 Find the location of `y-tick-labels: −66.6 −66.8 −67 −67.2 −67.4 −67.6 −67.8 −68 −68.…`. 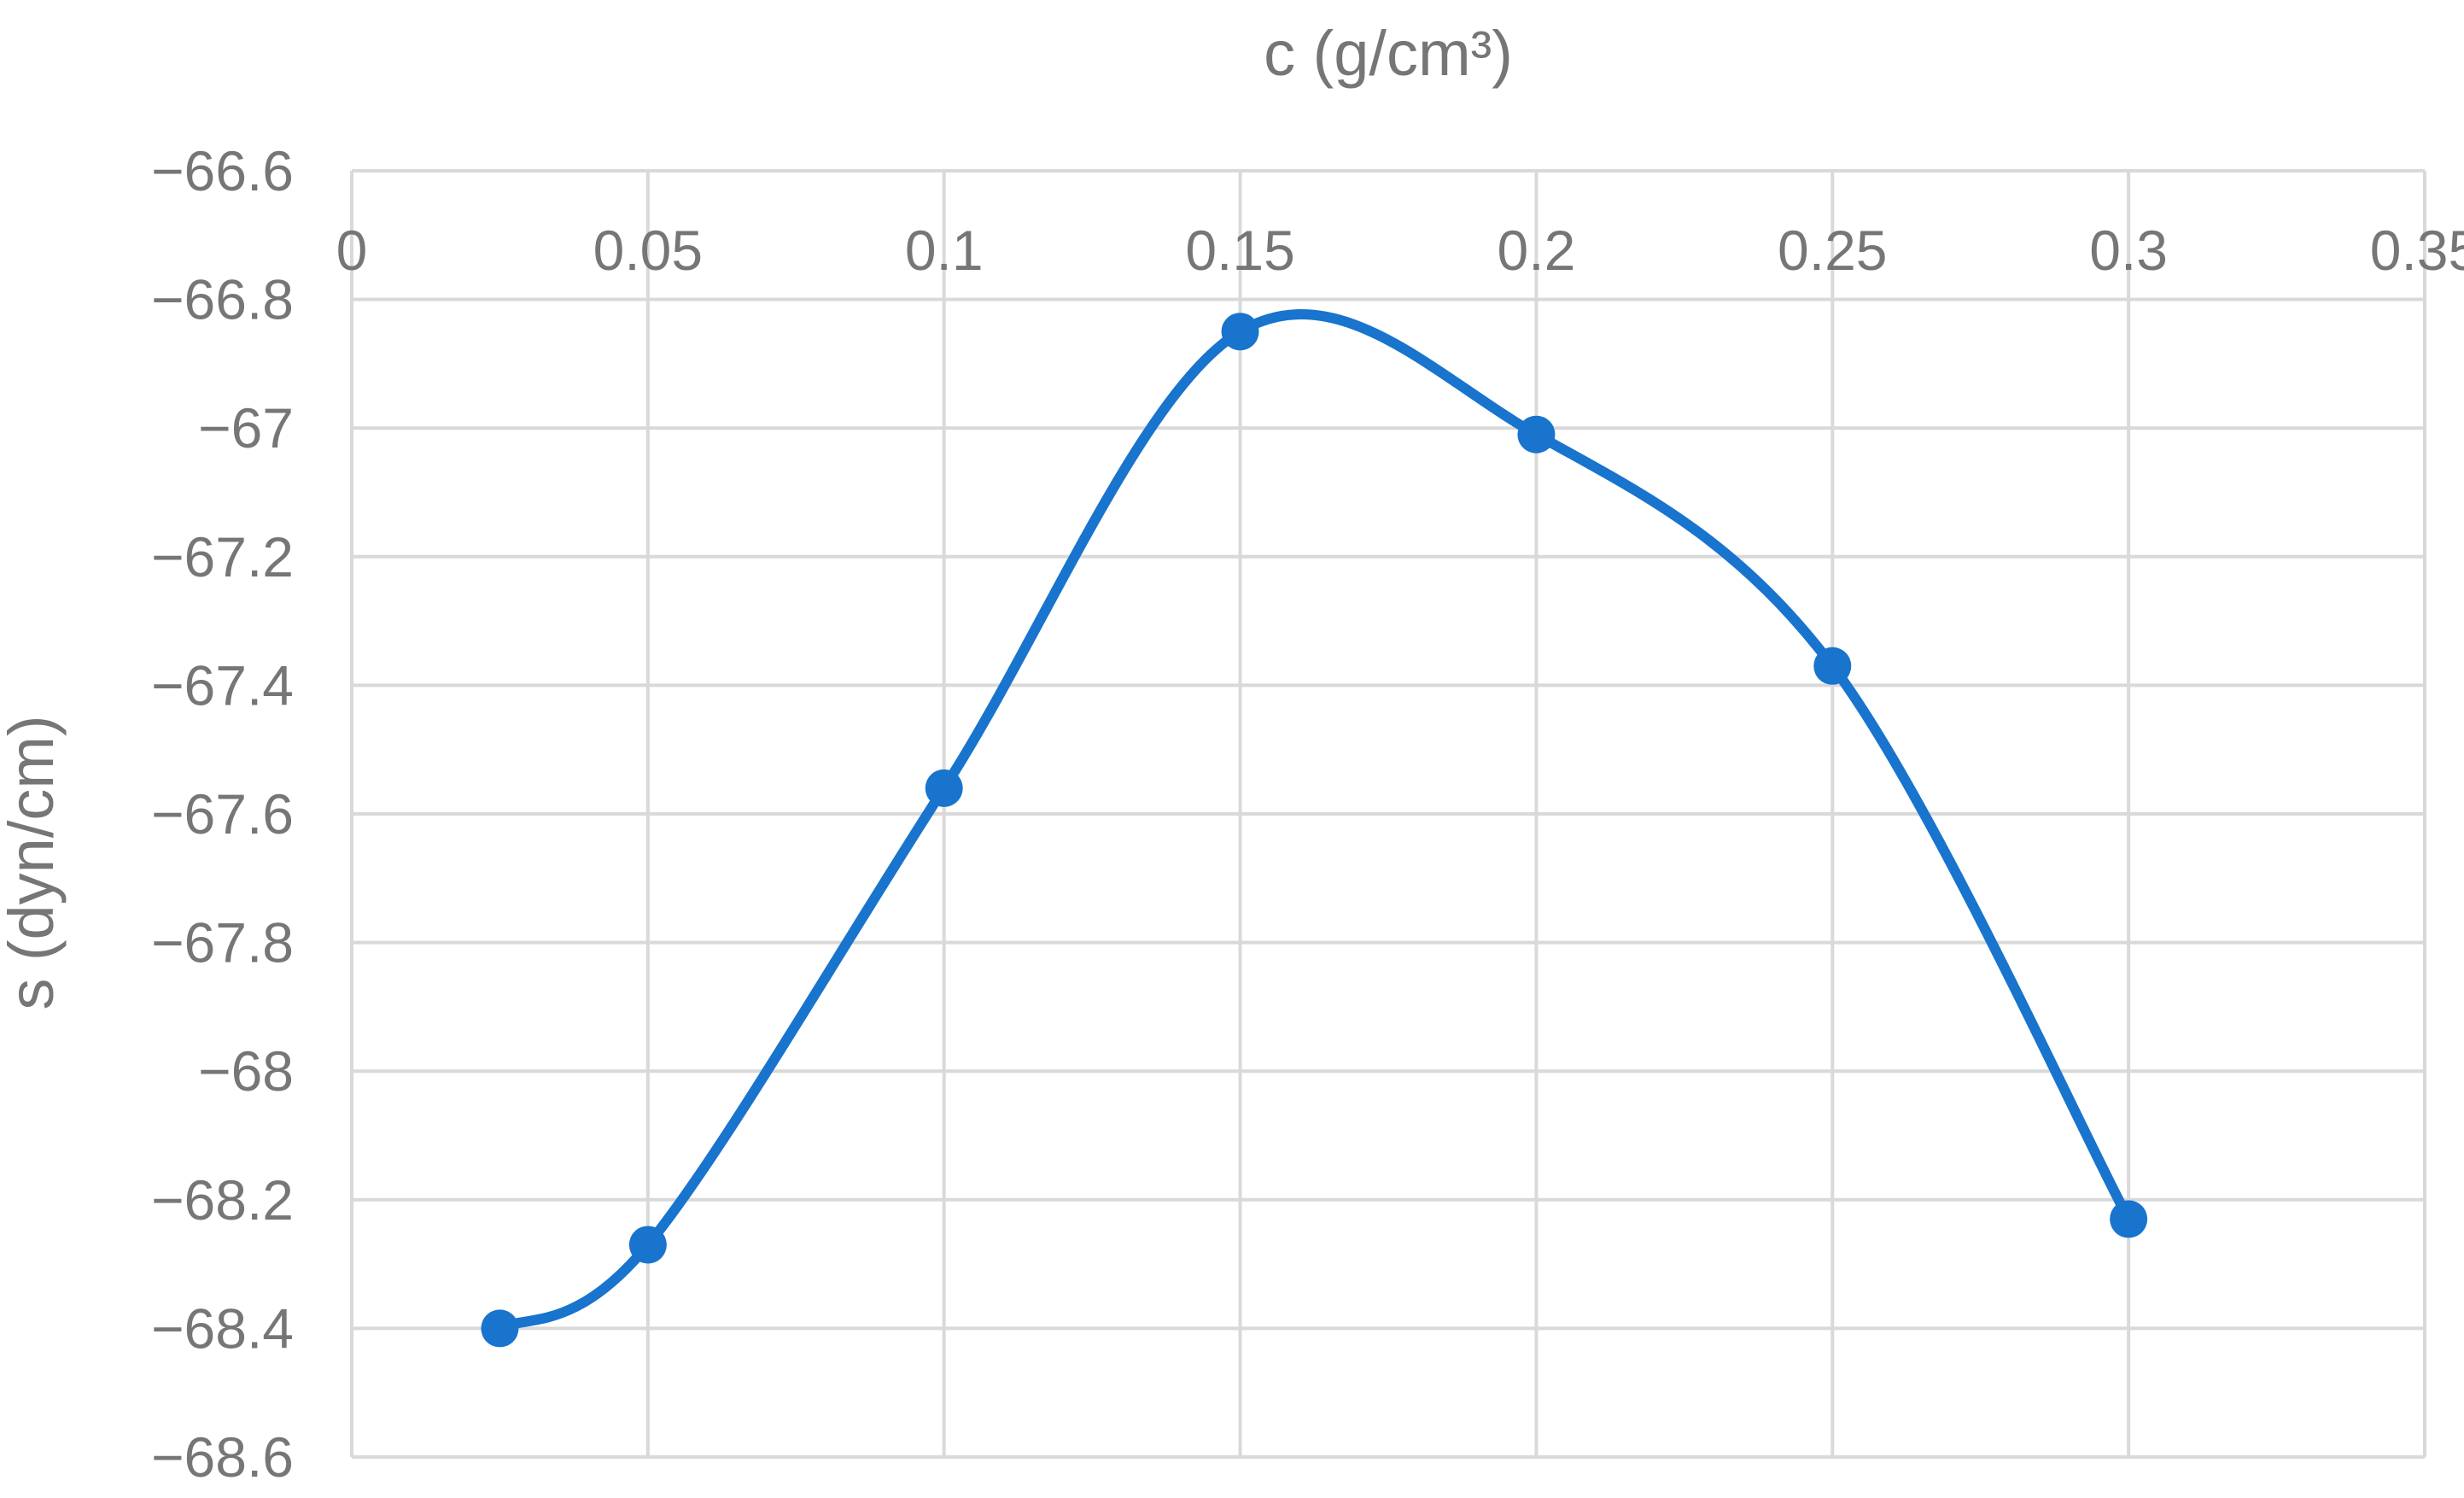

y-tick-labels: −66.6 −66.8 −67 −67.2 −67.4 −67.6 −67.8 −68 −68.… is located at coordinates (222, 814).